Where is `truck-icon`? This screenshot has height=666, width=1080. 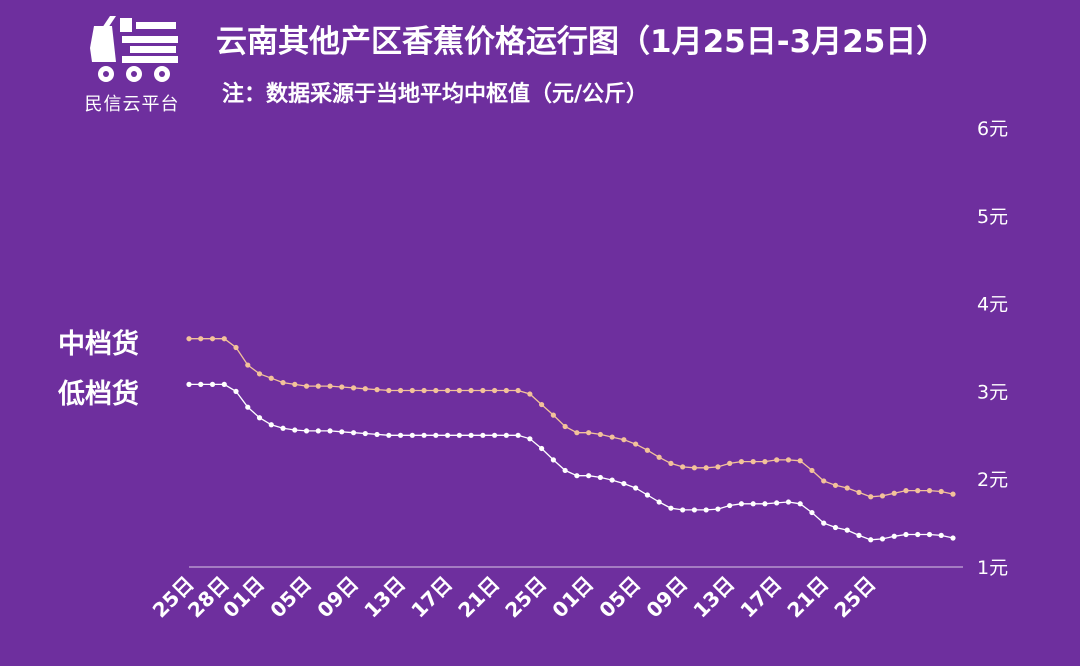 truck-icon is located at coordinates (134, 49).